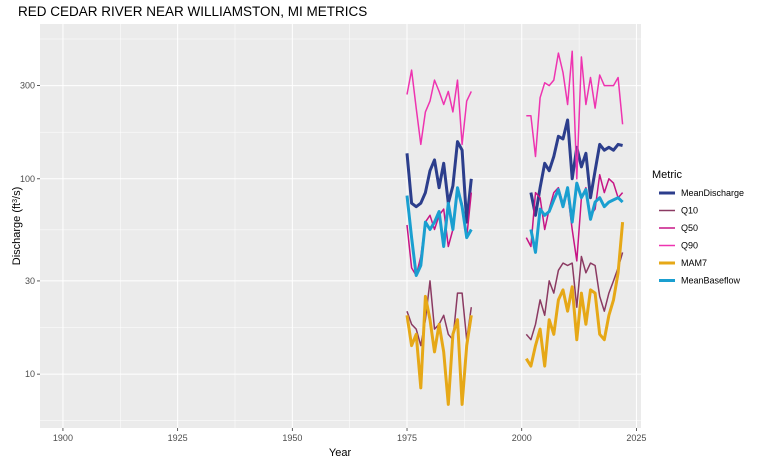  Describe the element at coordinates (340, 453) in the screenshot. I see `x-axis-title: Year` at that location.